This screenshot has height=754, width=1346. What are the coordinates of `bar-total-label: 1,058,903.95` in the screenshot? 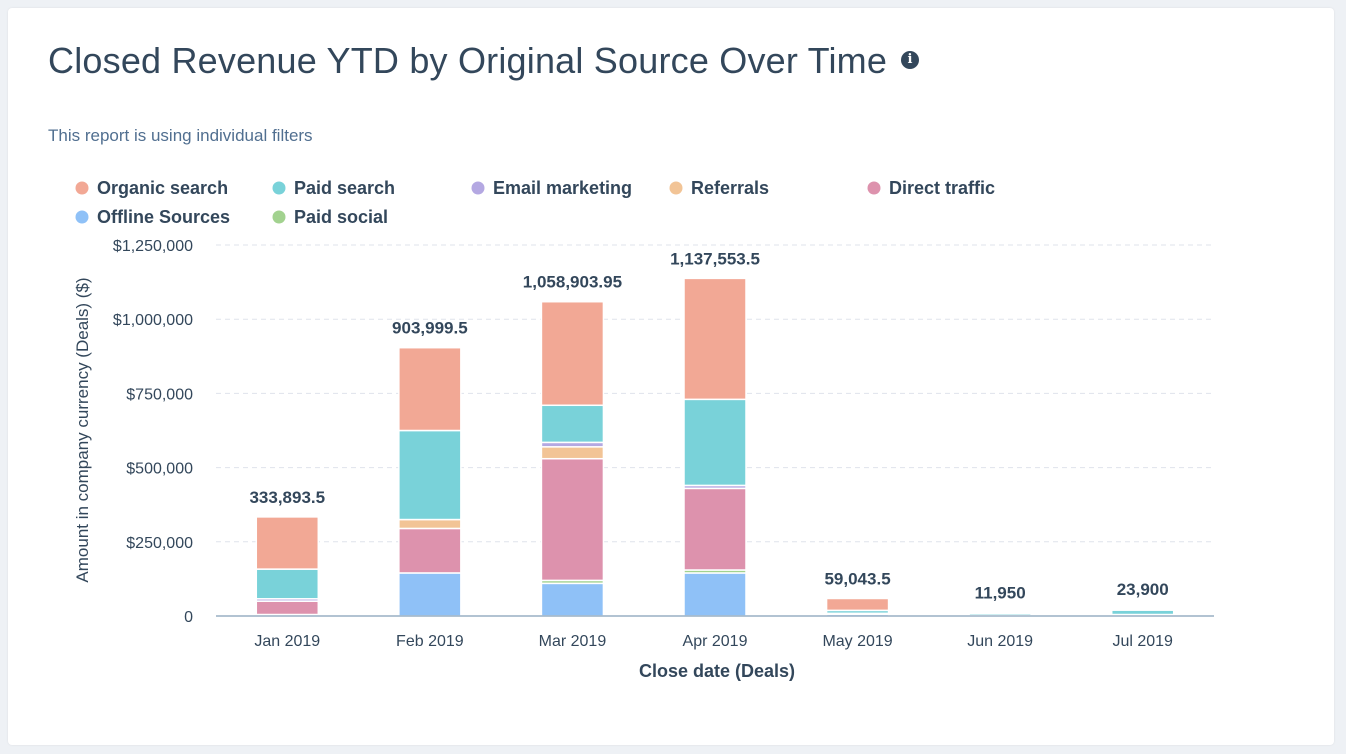 It's located at (572, 282).